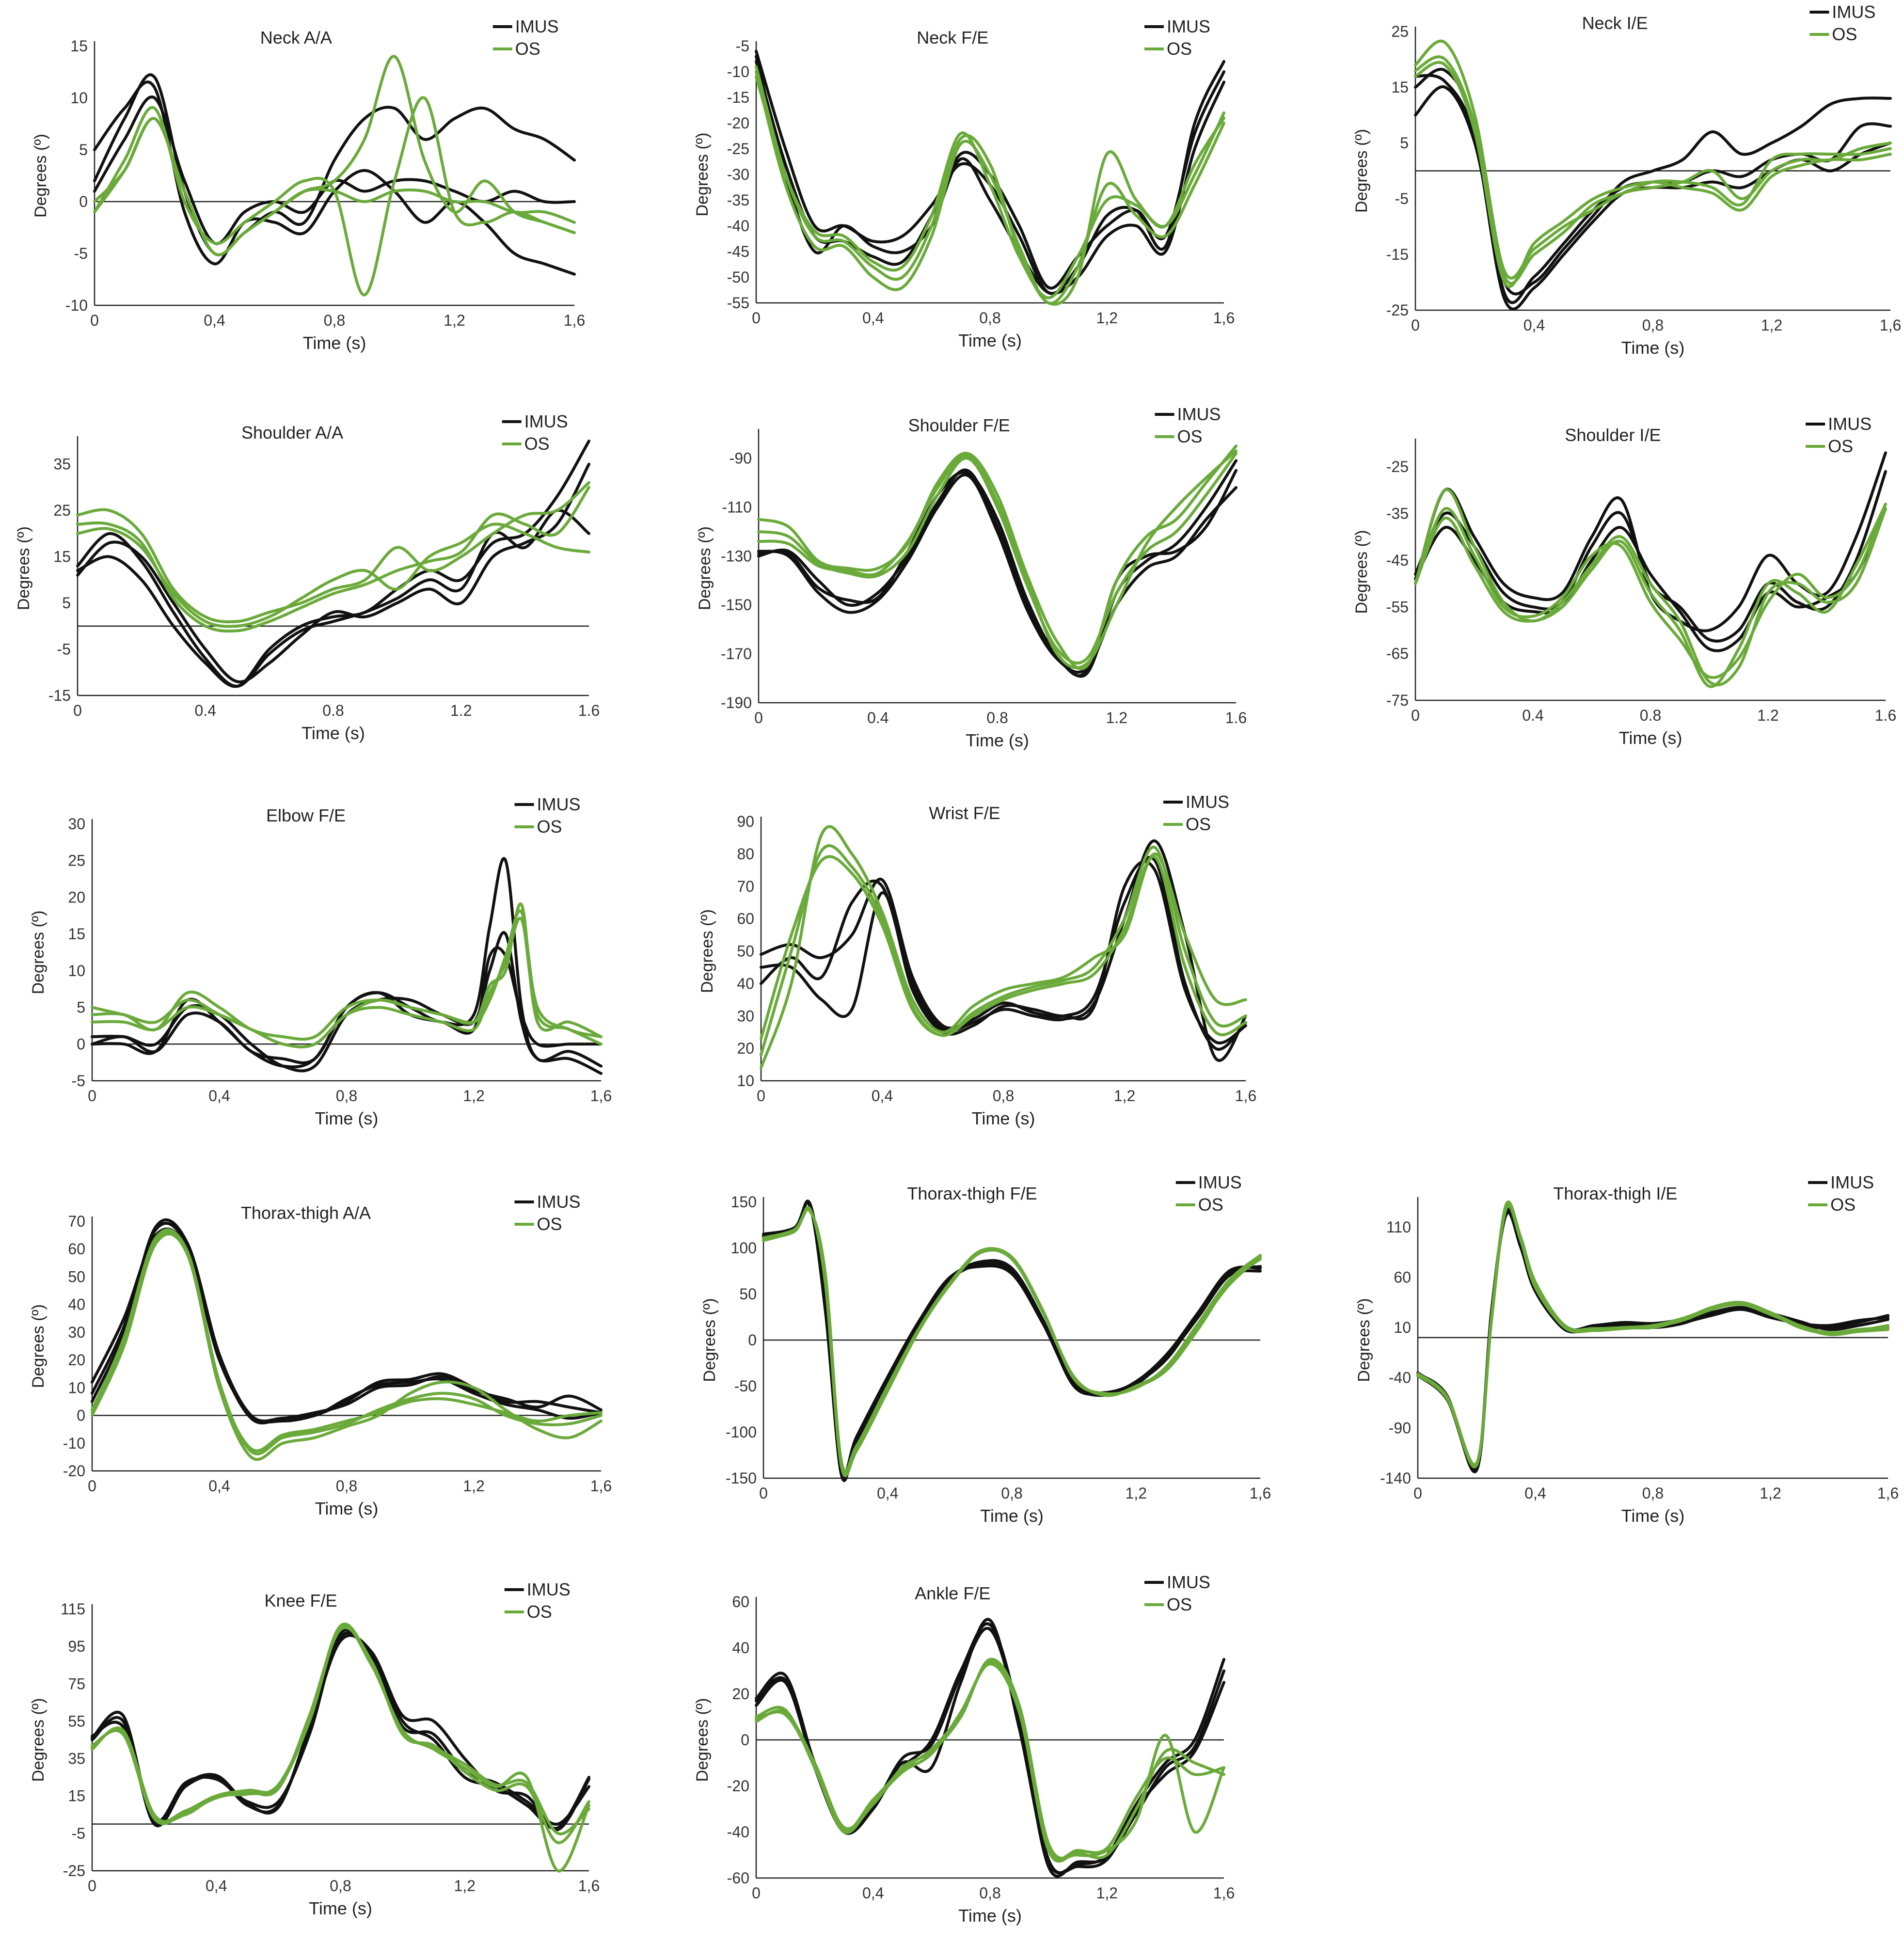 The width and height of the screenshot is (1904, 1942). What do you see at coordinates (1615, 1193) in the screenshot?
I see `chart-title: Thorax-thigh I/E` at bounding box center [1615, 1193].